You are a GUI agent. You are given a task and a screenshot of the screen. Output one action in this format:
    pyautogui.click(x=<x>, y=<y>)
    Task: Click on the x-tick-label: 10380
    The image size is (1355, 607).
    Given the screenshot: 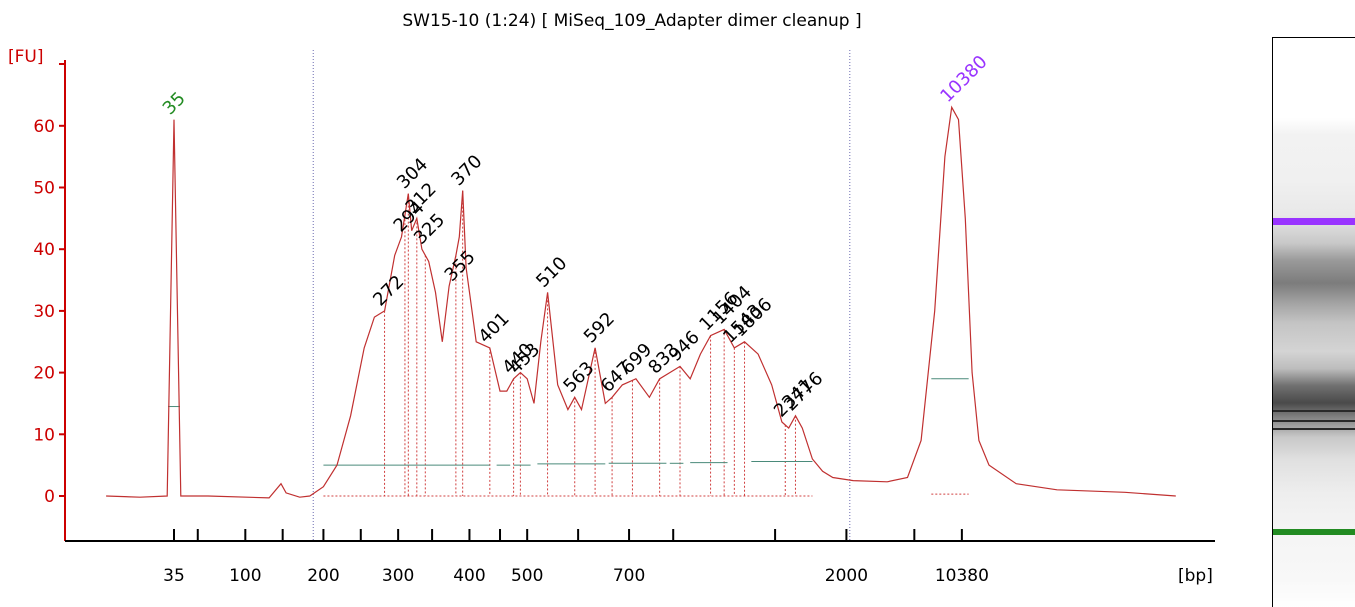 What is the action you would take?
    pyautogui.click(x=962, y=576)
    